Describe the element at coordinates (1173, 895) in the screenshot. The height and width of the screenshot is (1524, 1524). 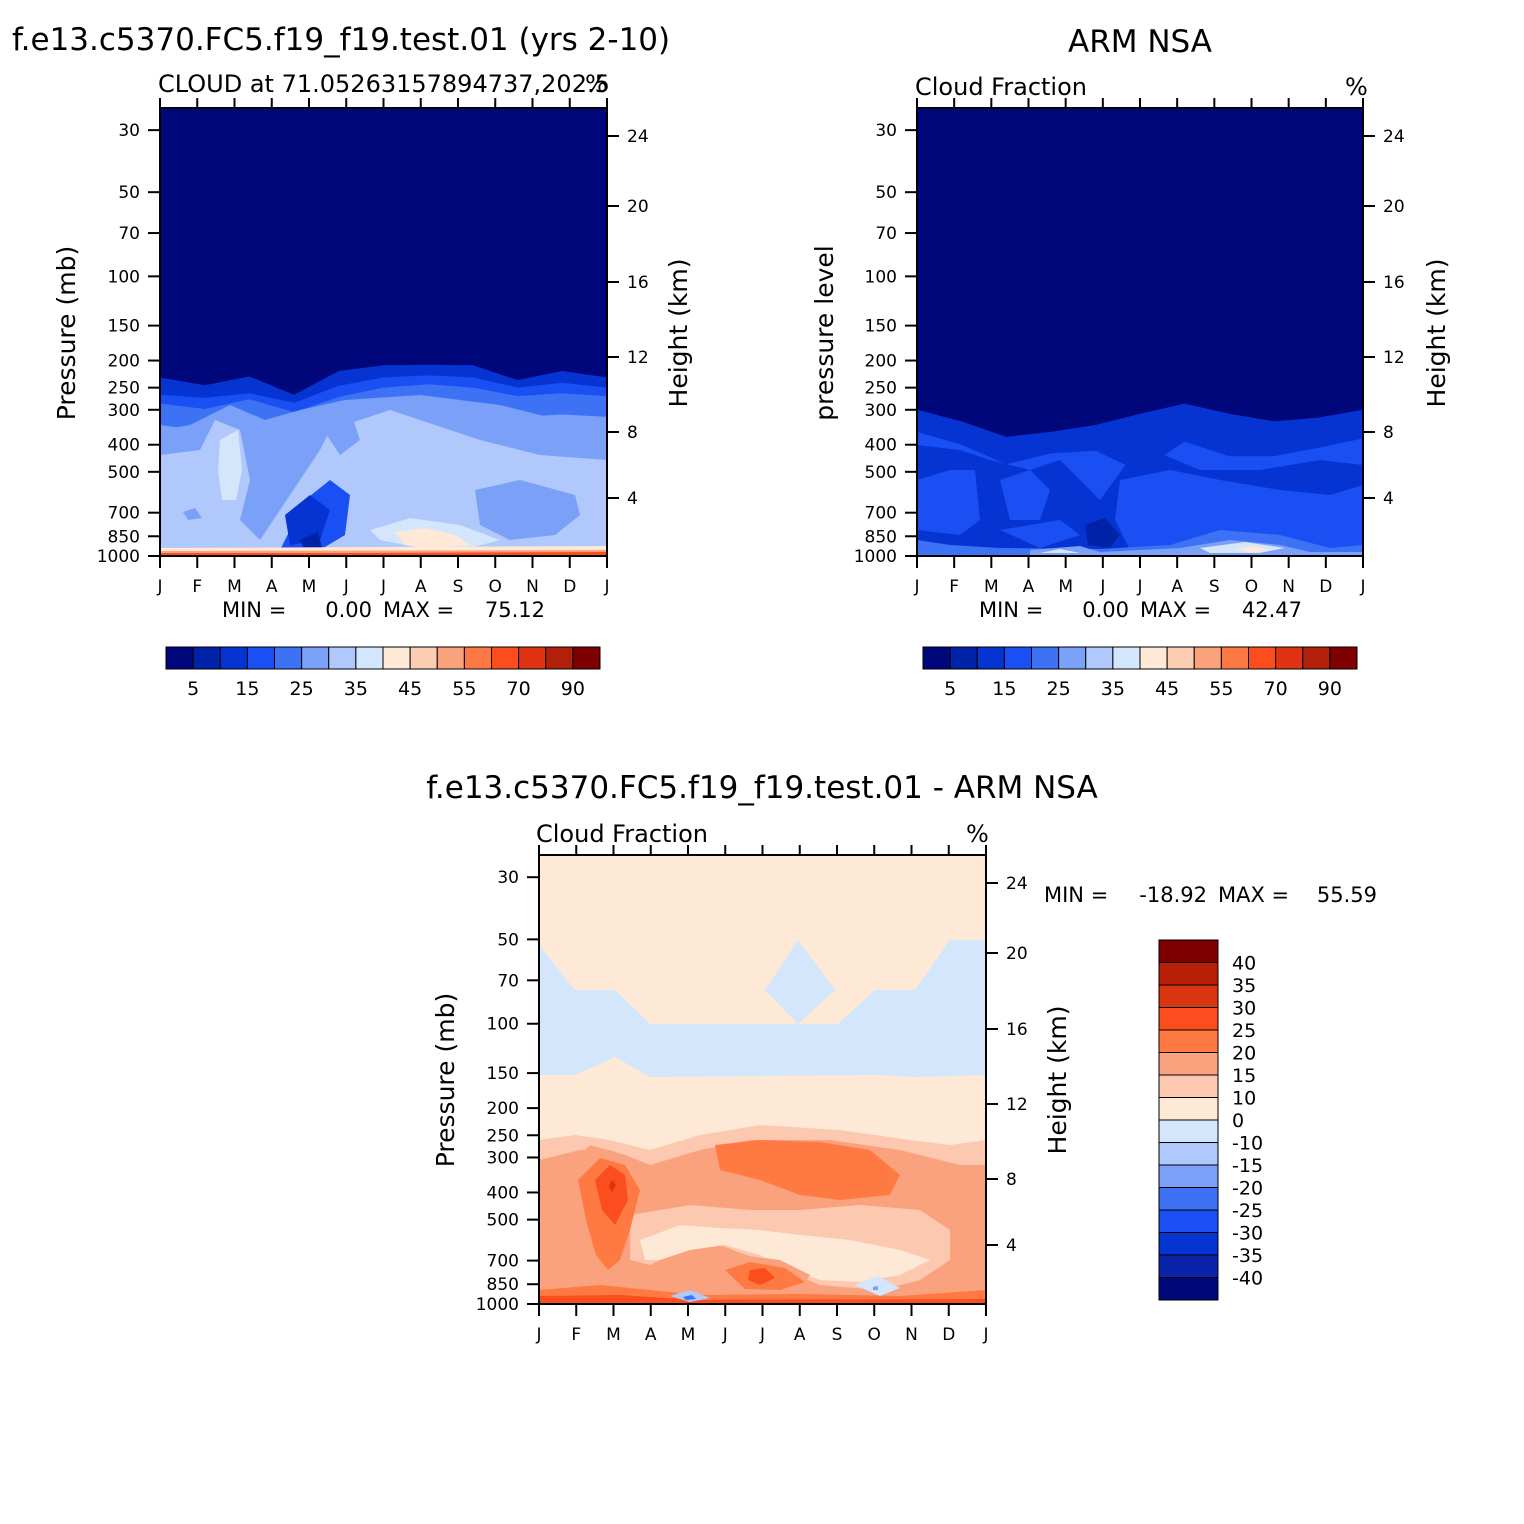
I see `diff-min-value: -18.92` at that location.